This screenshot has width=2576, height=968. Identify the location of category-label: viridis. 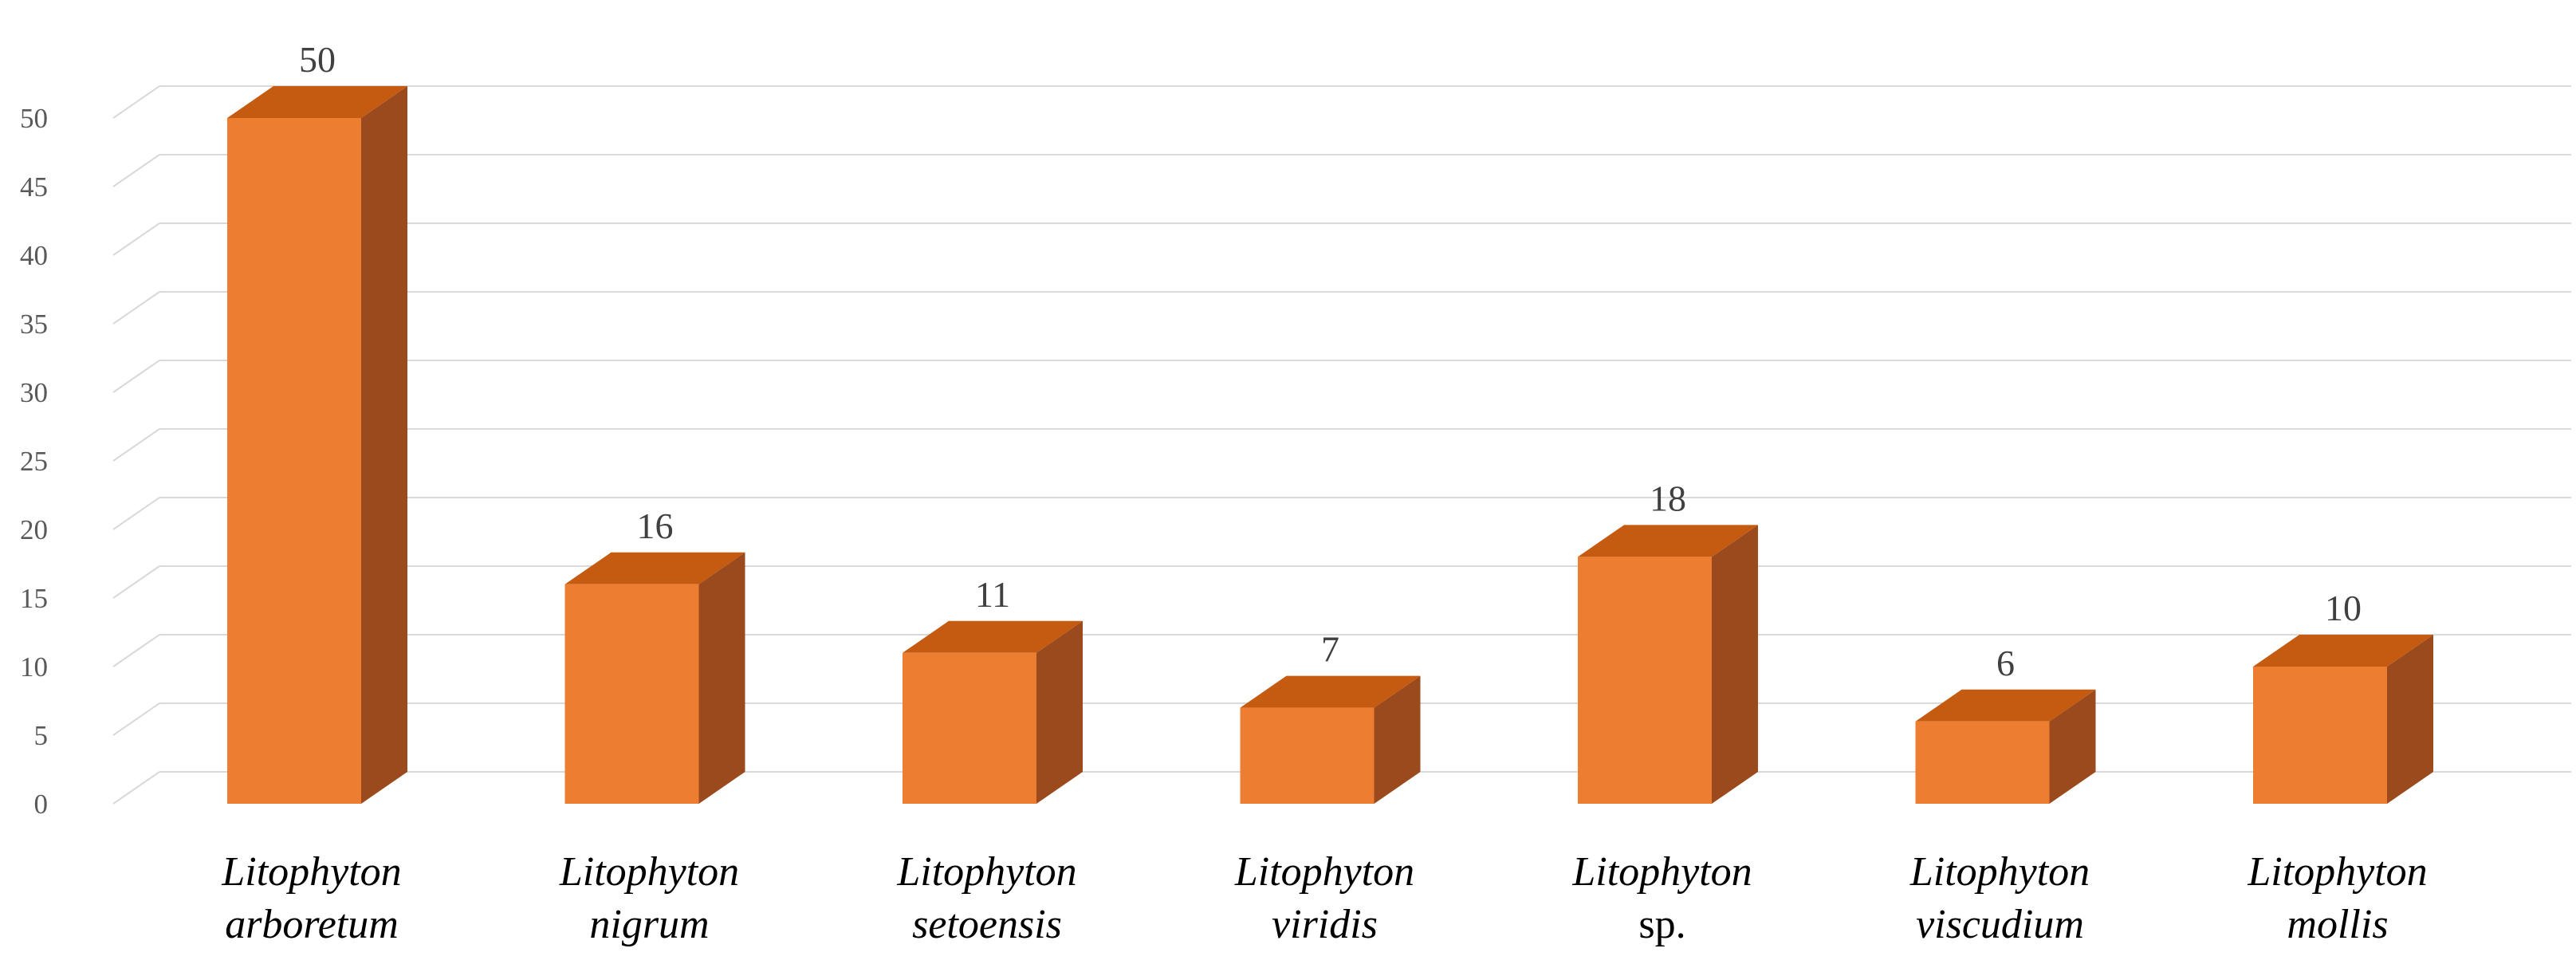
(1325, 924).